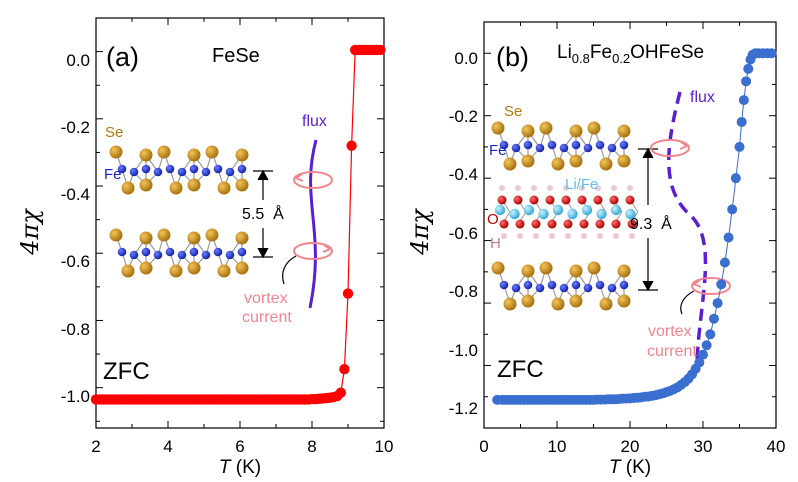 The width and height of the screenshot is (798, 482). I want to click on crystal-structure-inset: Se Fe 5.5 Å flux vortex current, so click(218, 219).